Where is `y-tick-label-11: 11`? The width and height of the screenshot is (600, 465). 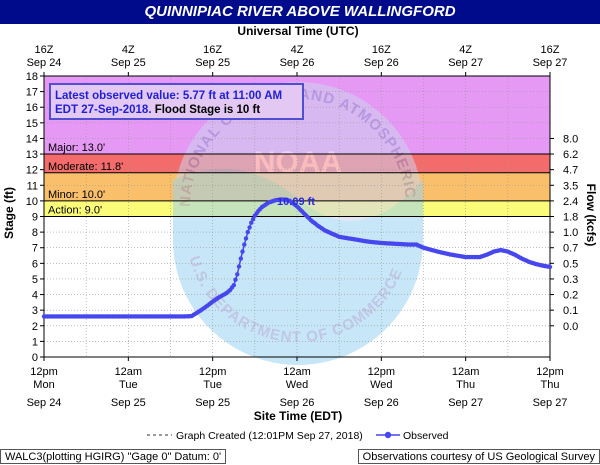 y-tick-label-11: 11 is located at coordinates (32, 186).